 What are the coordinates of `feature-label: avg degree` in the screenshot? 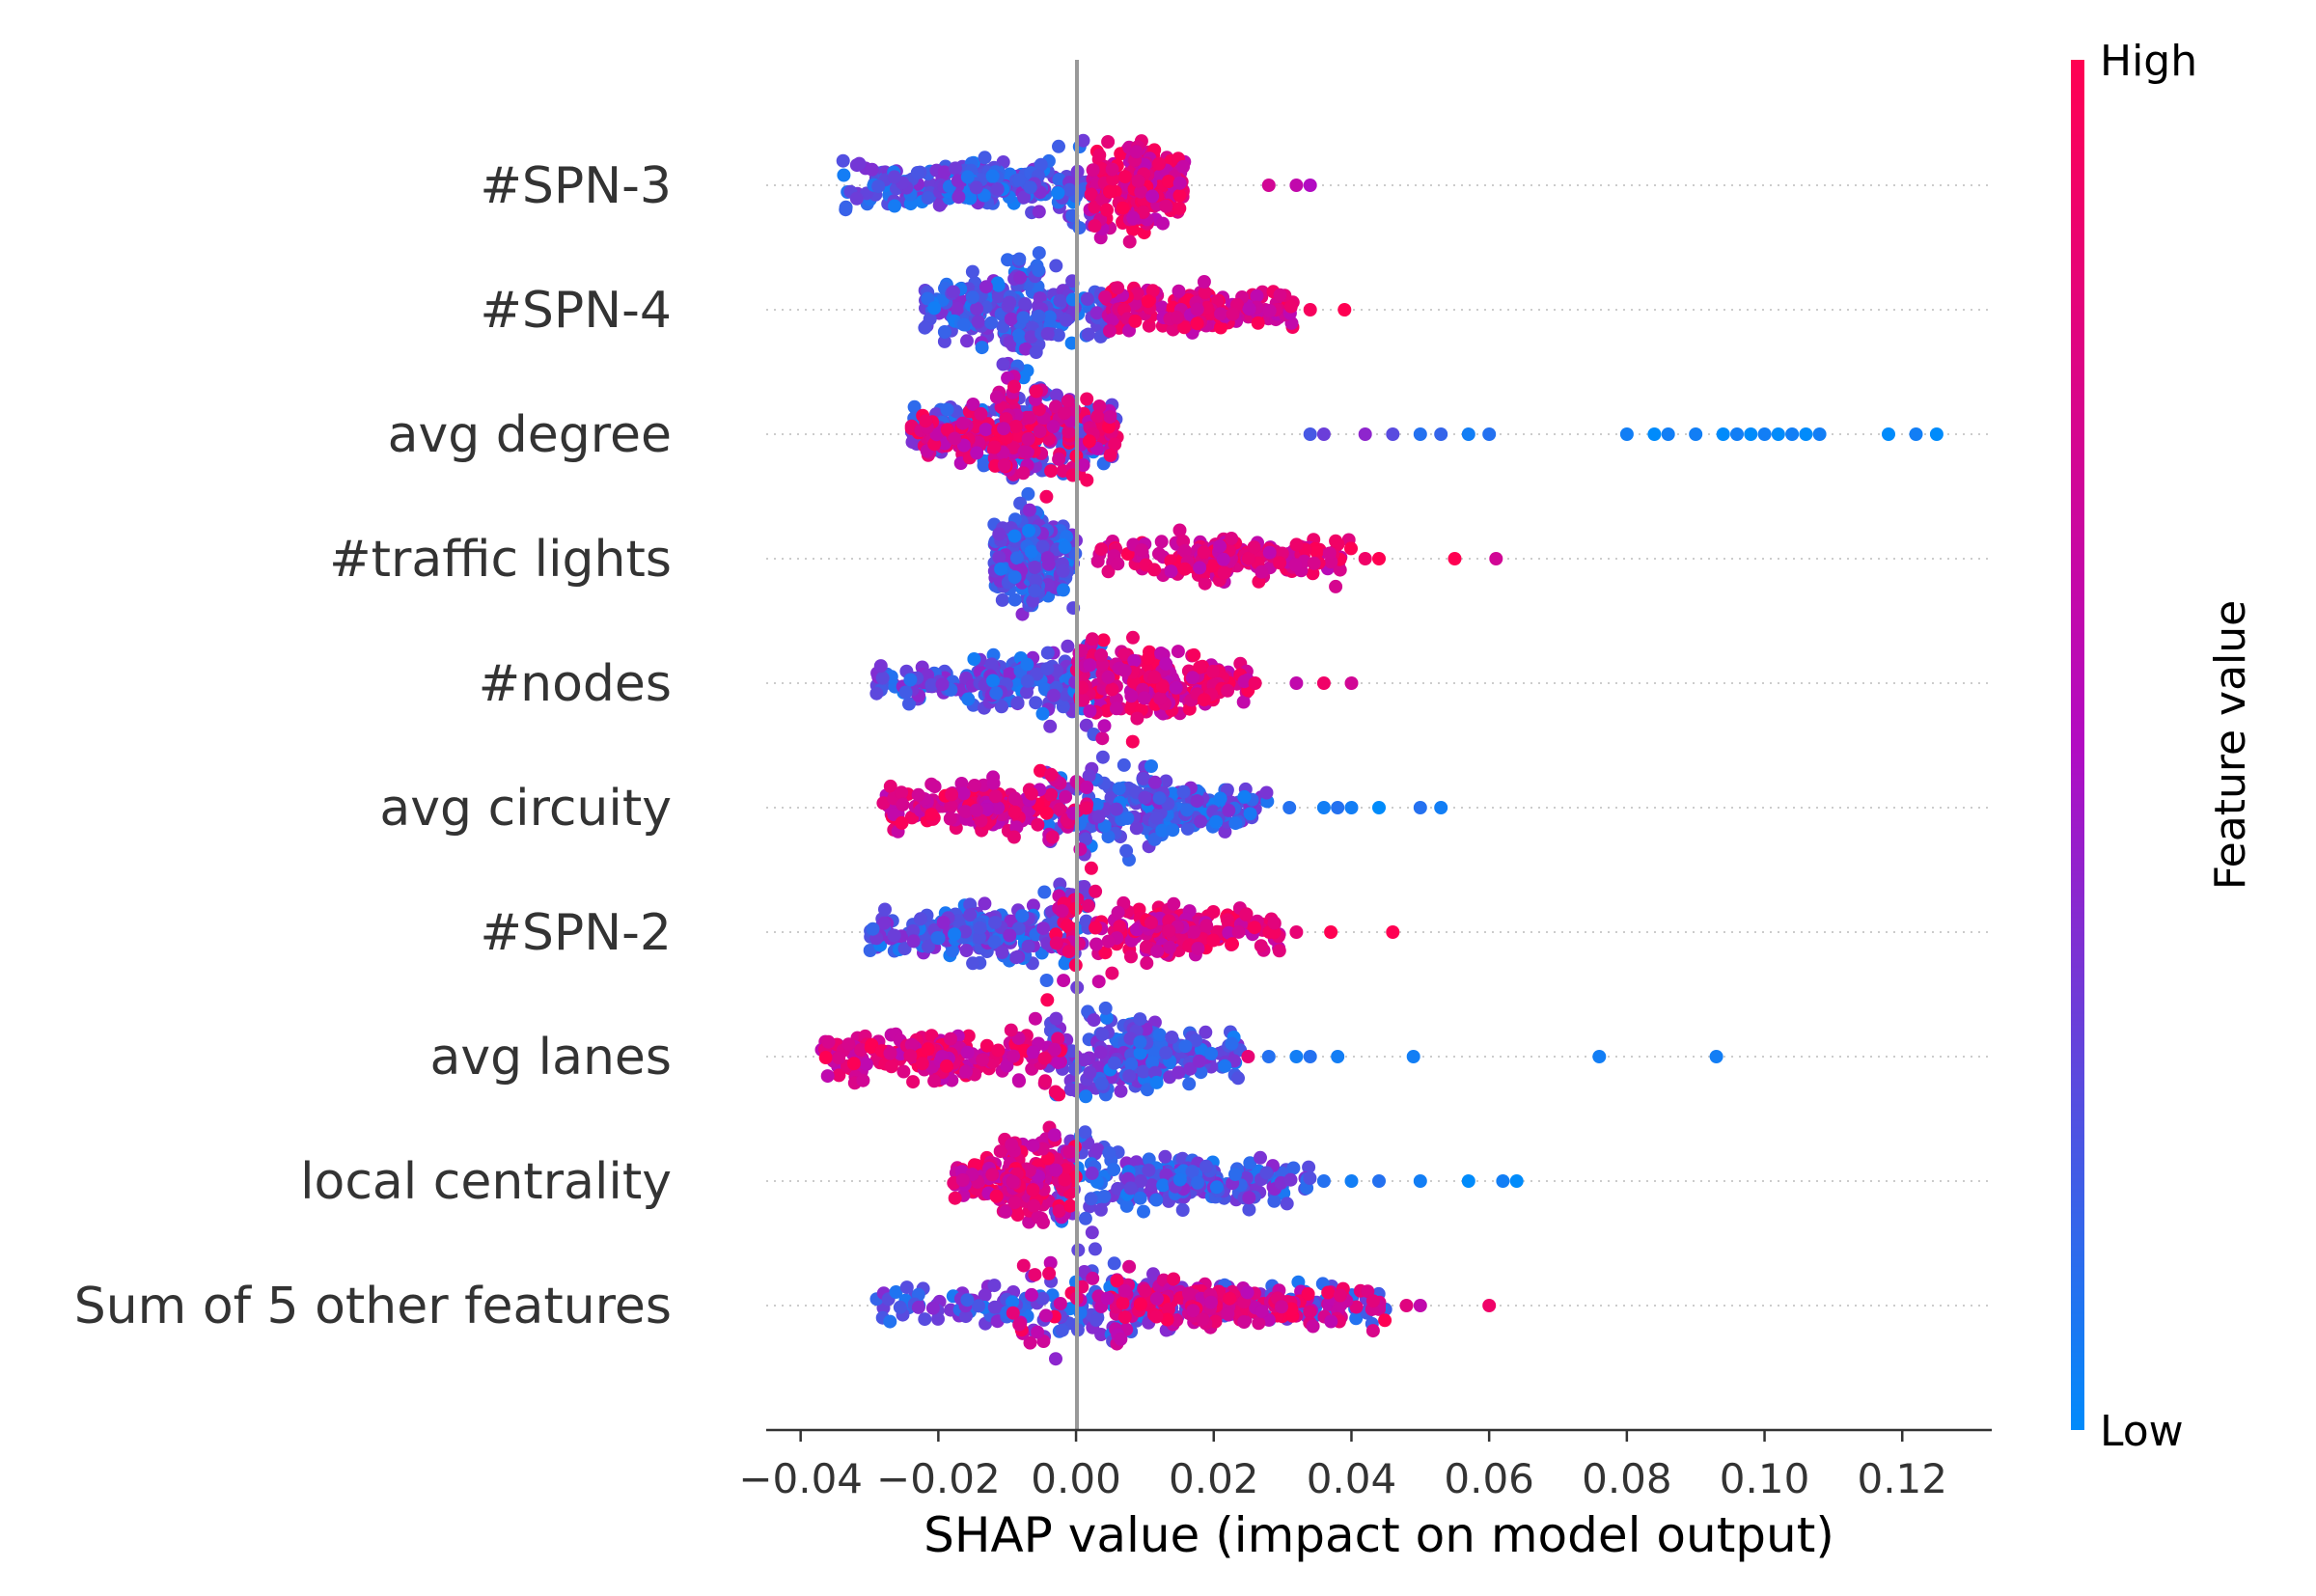 It's located at (530, 435).